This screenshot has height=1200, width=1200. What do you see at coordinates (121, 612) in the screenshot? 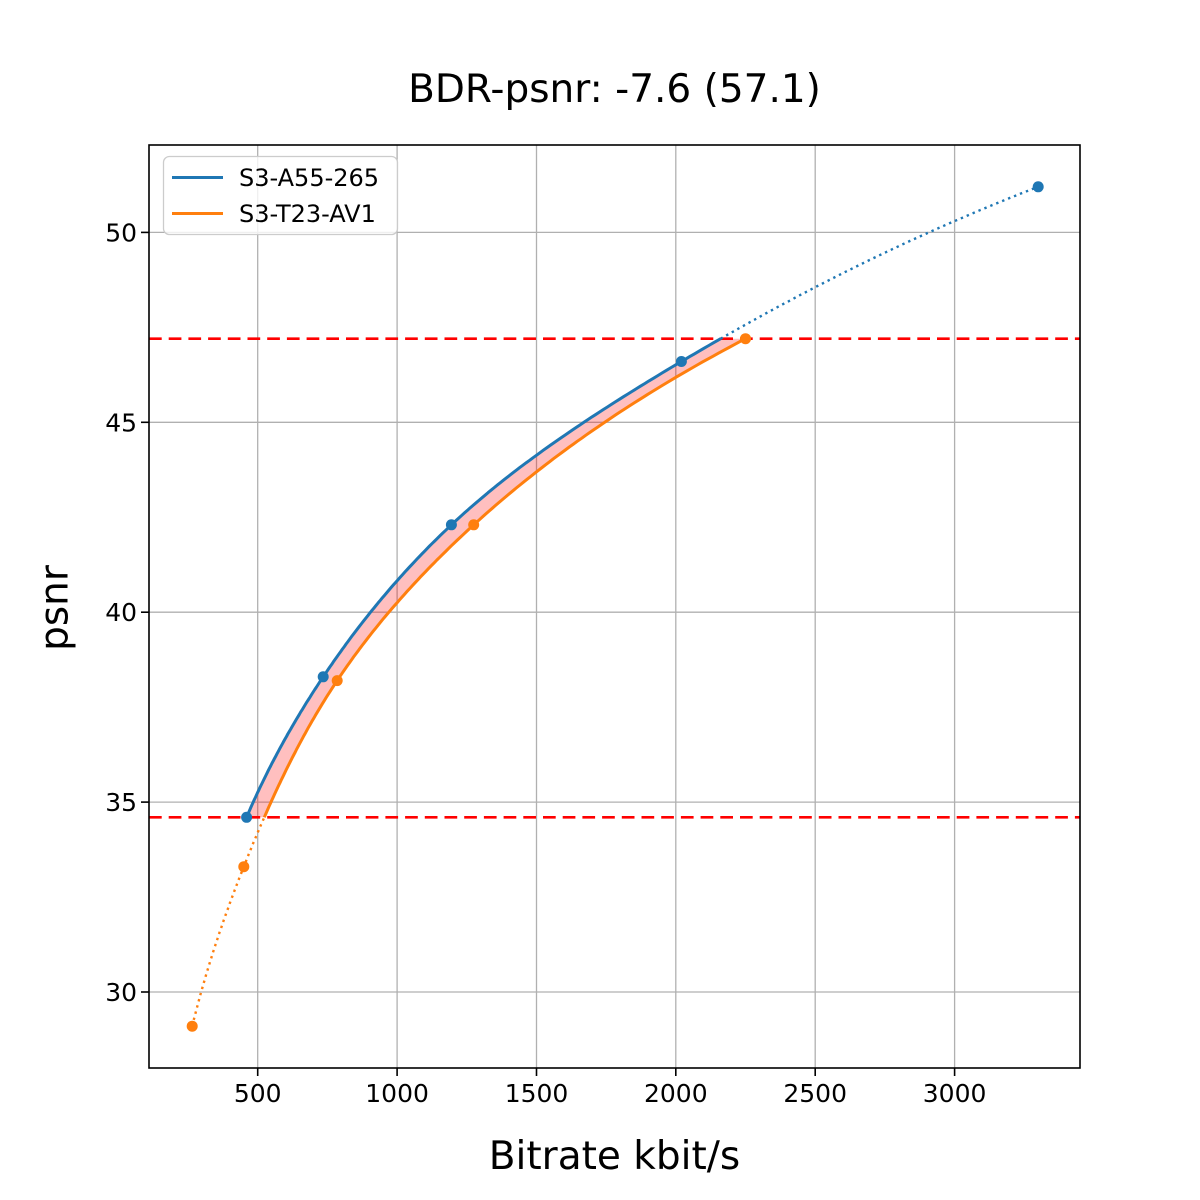
I see `y-tick-label: 40` at bounding box center [121, 612].